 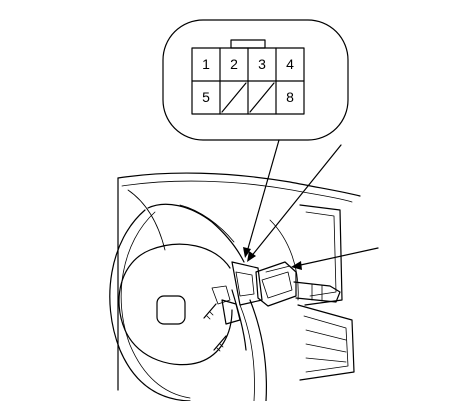 I want to click on screw-icon, so click(x=215, y=327).